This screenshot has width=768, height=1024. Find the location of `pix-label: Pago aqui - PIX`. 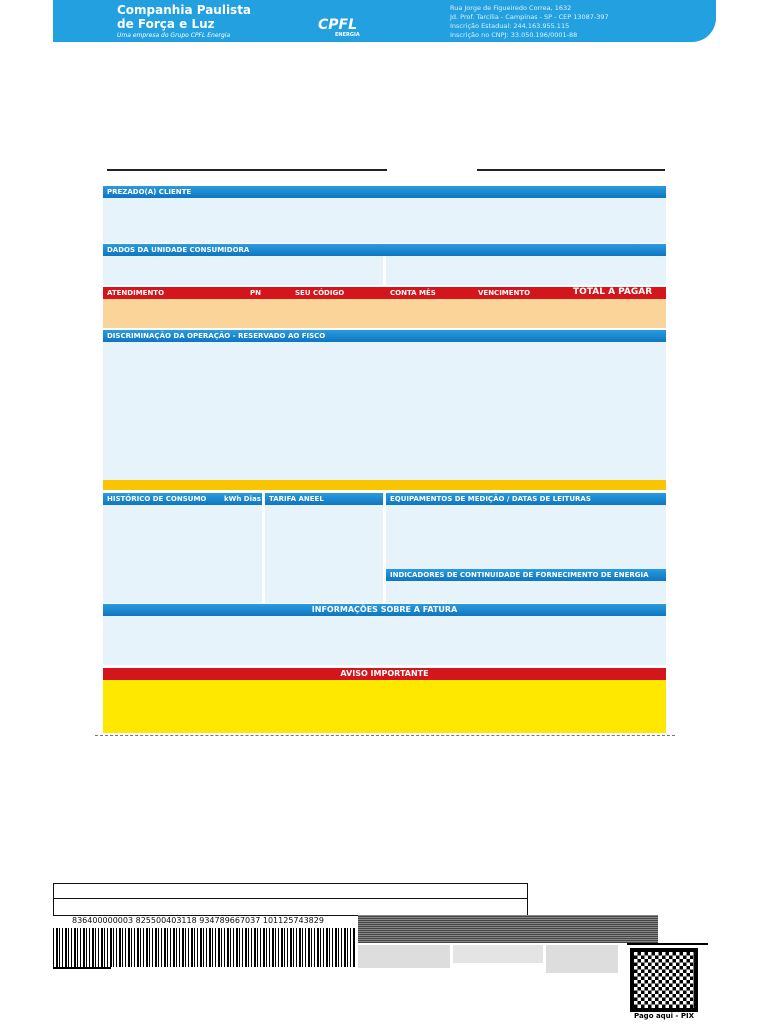

pix-label: Pago aqui - PIX is located at coordinates (664, 1016).